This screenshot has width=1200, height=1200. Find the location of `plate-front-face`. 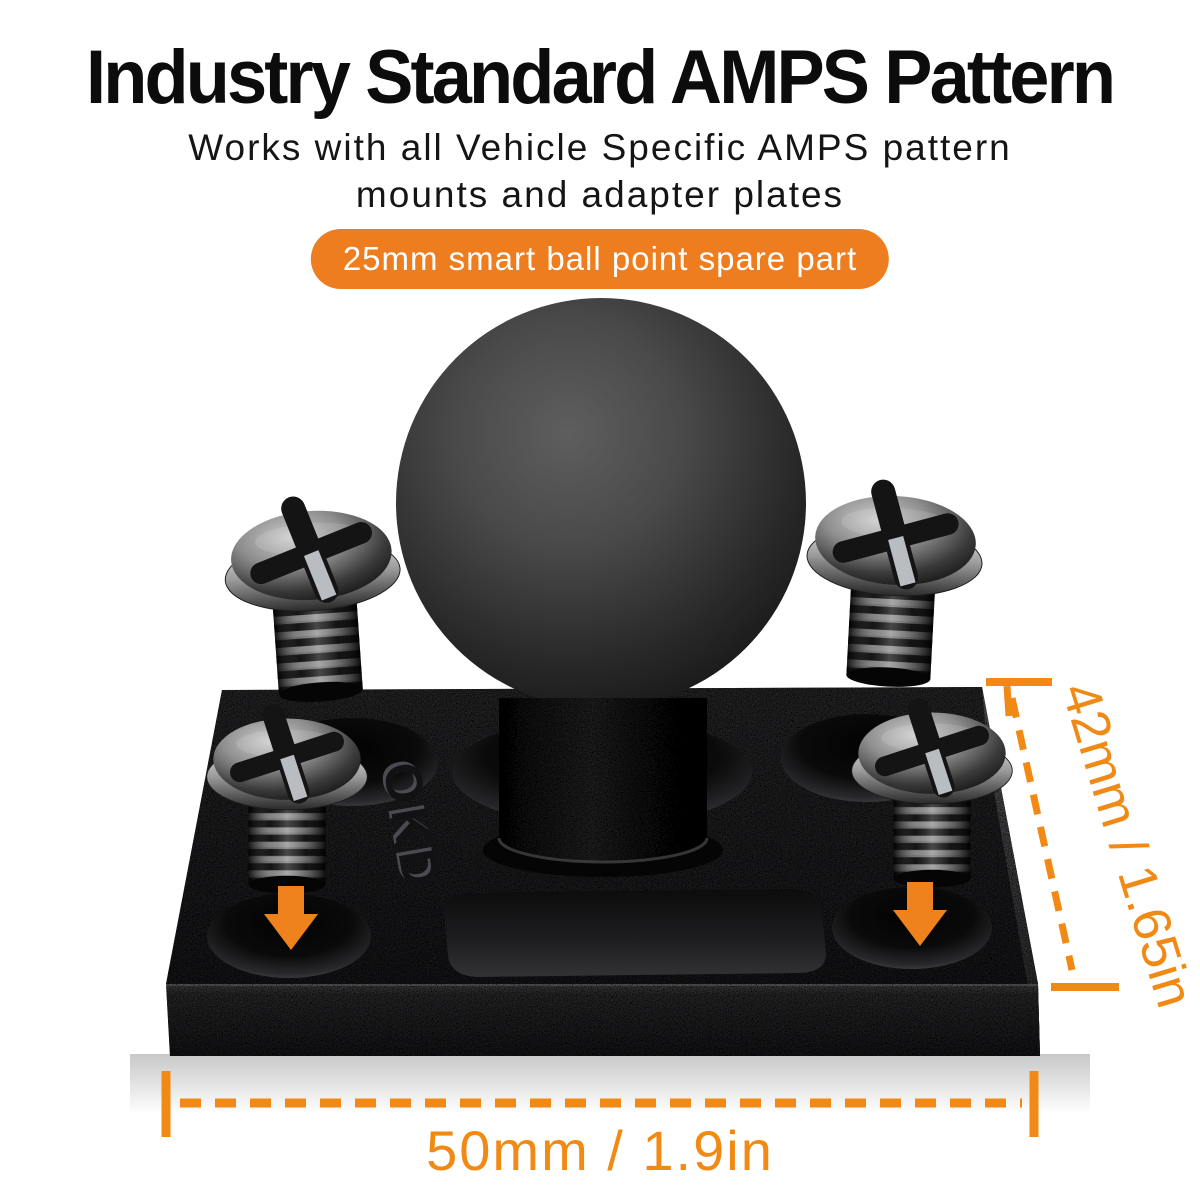

plate-front-face is located at coordinates (603, 1020).